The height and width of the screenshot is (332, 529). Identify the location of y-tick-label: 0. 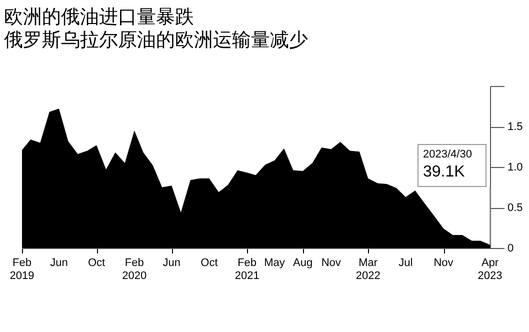
(511, 248).